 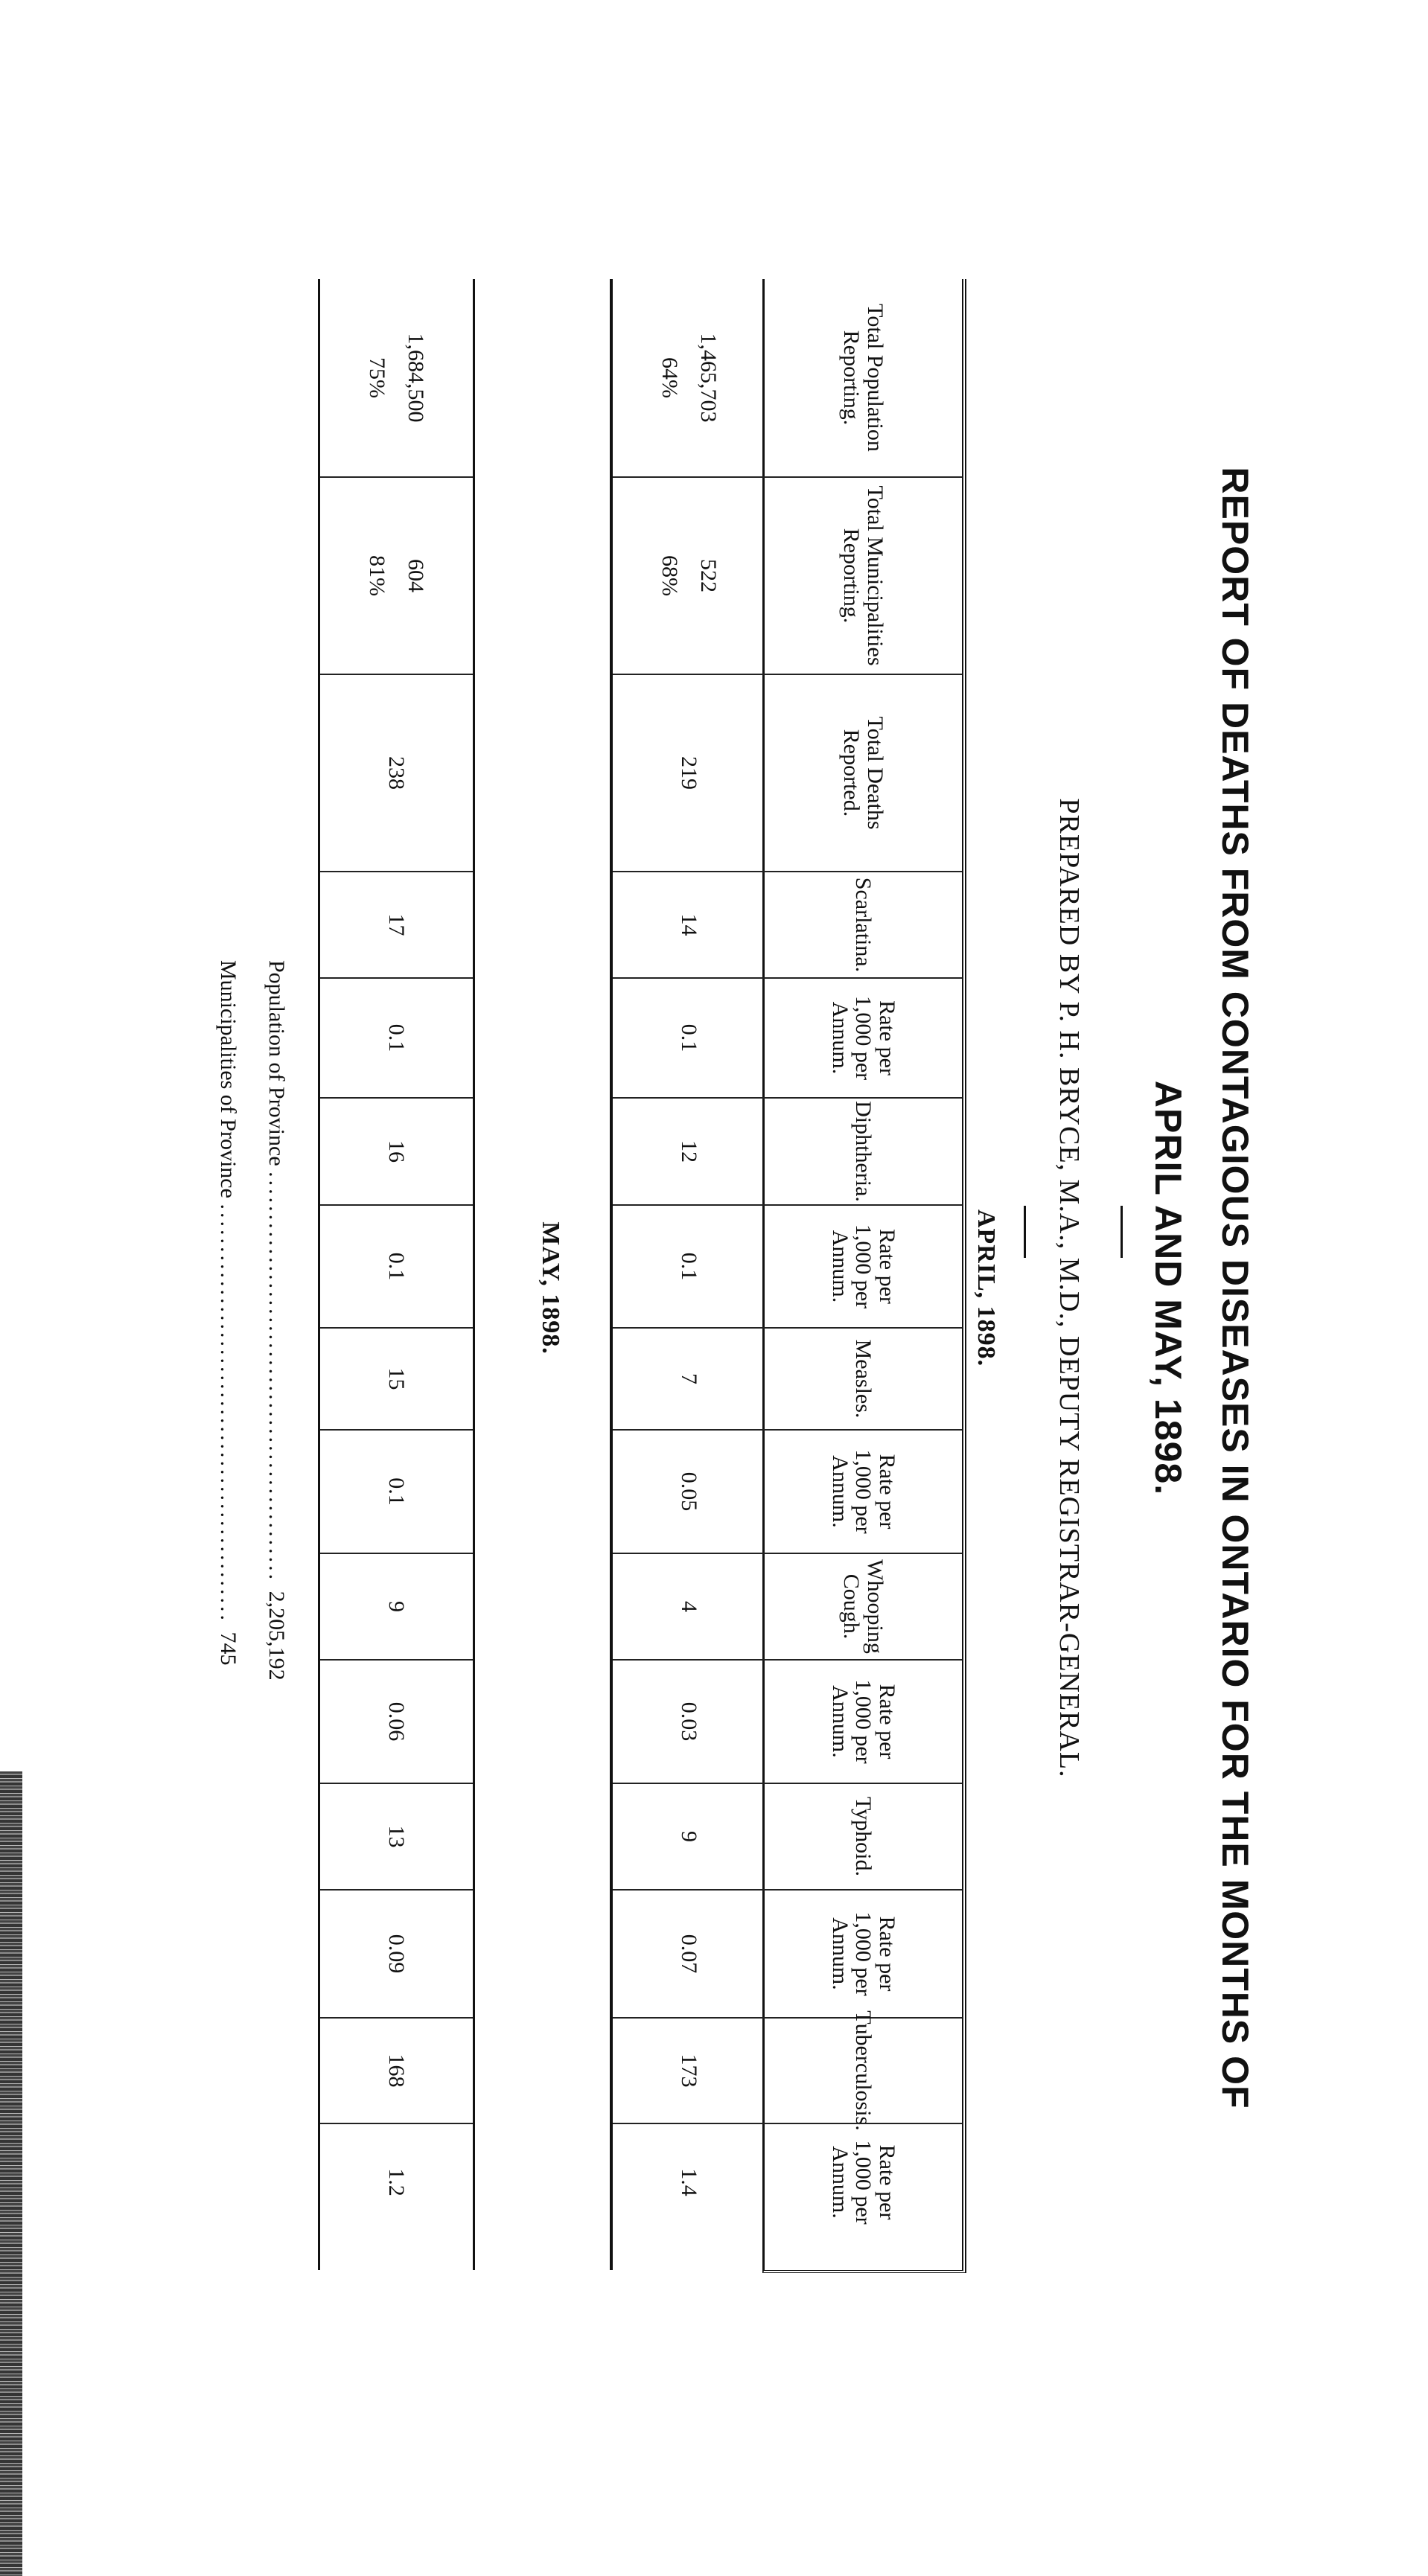 I want to click on column-header: Total Municipalities Reporting., so click(x=863, y=575).